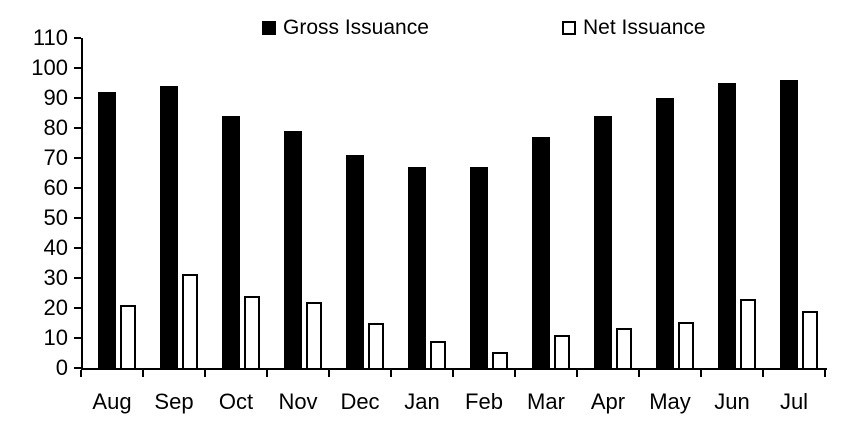  Describe the element at coordinates (55, 157) in the screenshot. I see `y-axis-tick-label: 70` at that location.